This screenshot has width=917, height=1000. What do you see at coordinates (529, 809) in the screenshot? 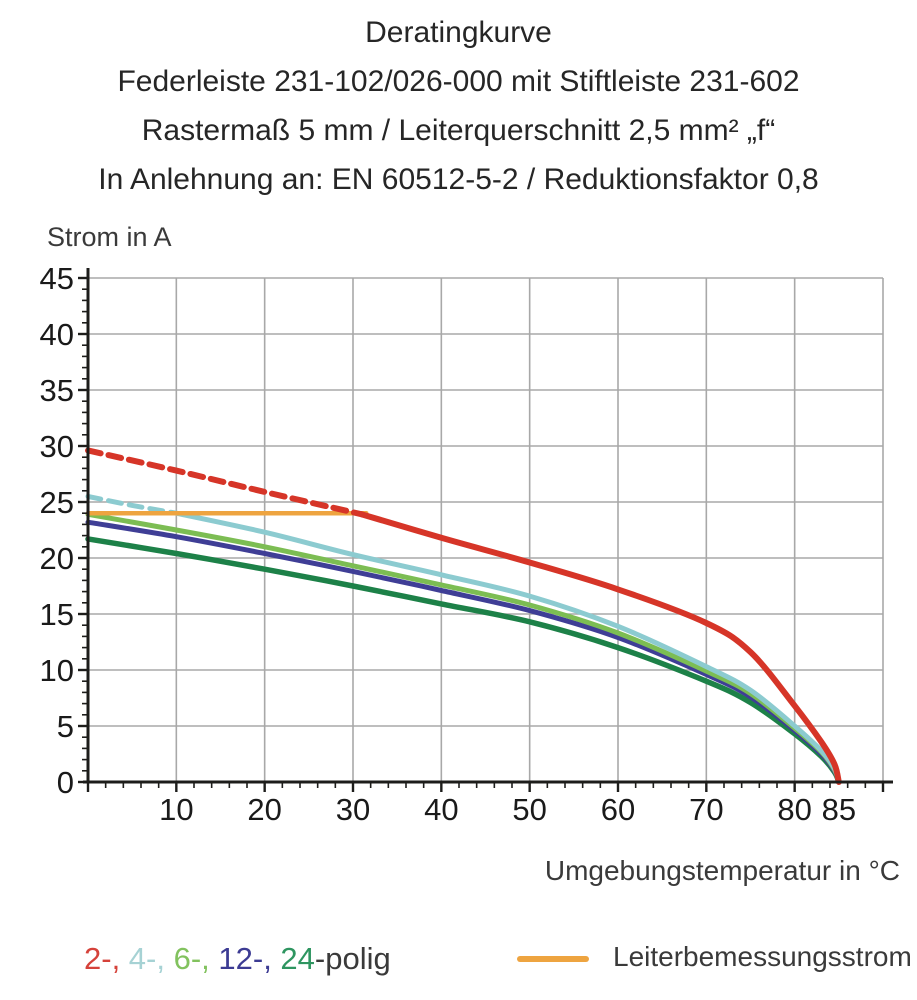
I see `x-tick-label: 50` at bounding box center [529, 809].